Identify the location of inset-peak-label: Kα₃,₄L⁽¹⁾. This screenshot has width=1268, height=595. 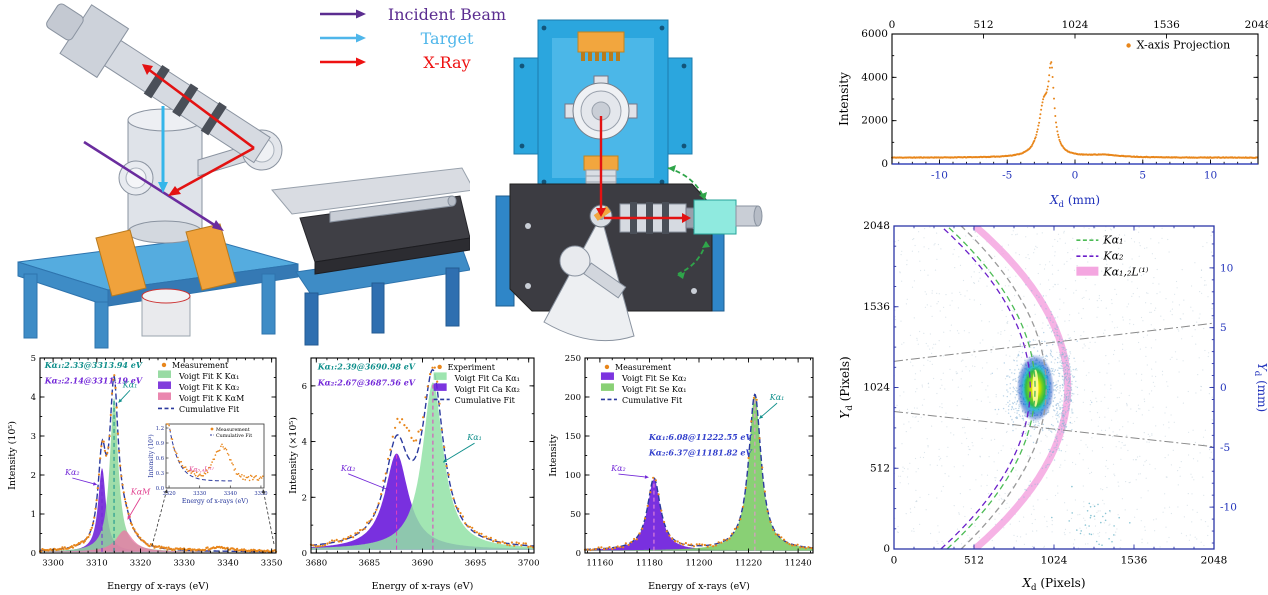
(201, 469).